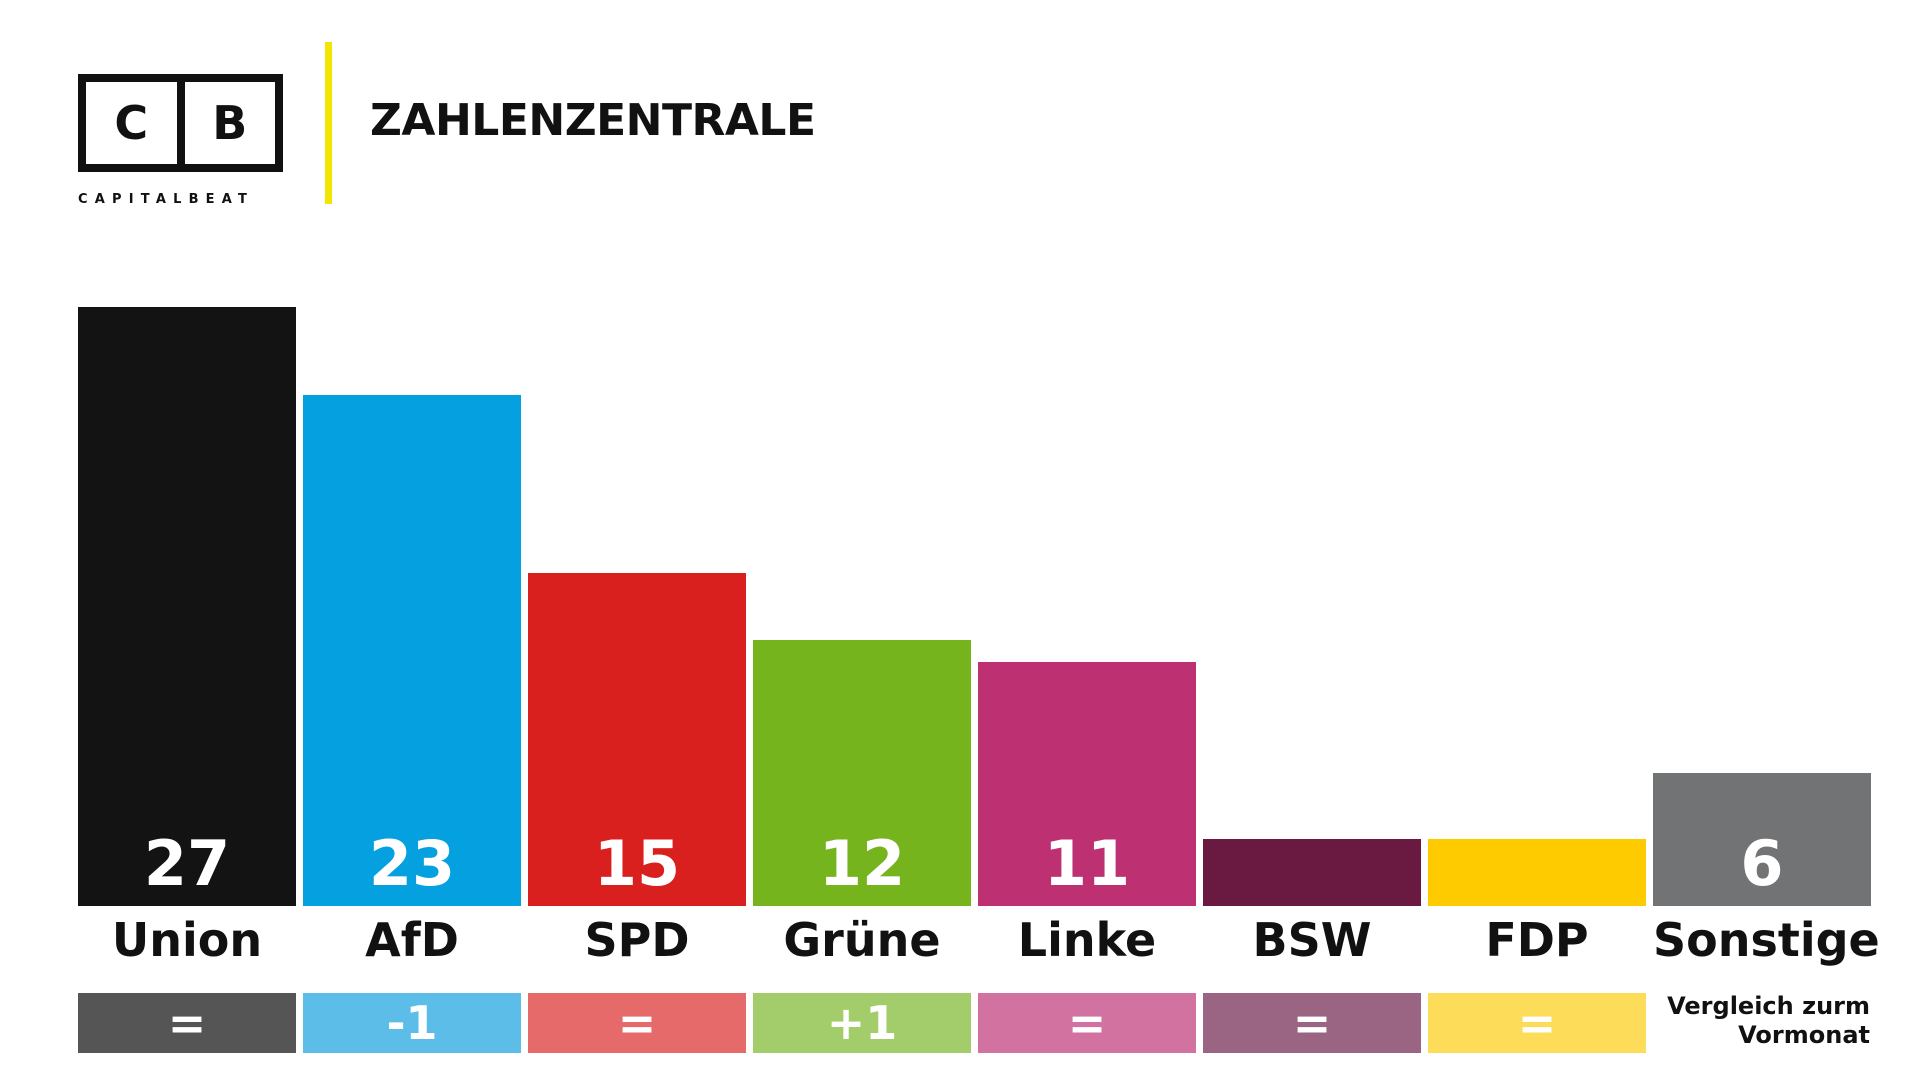 This screenshot has width=1920, height=1080. Describe the element at coordinates (412, 650) in the screenshot. I see `bar-afd` at that location.